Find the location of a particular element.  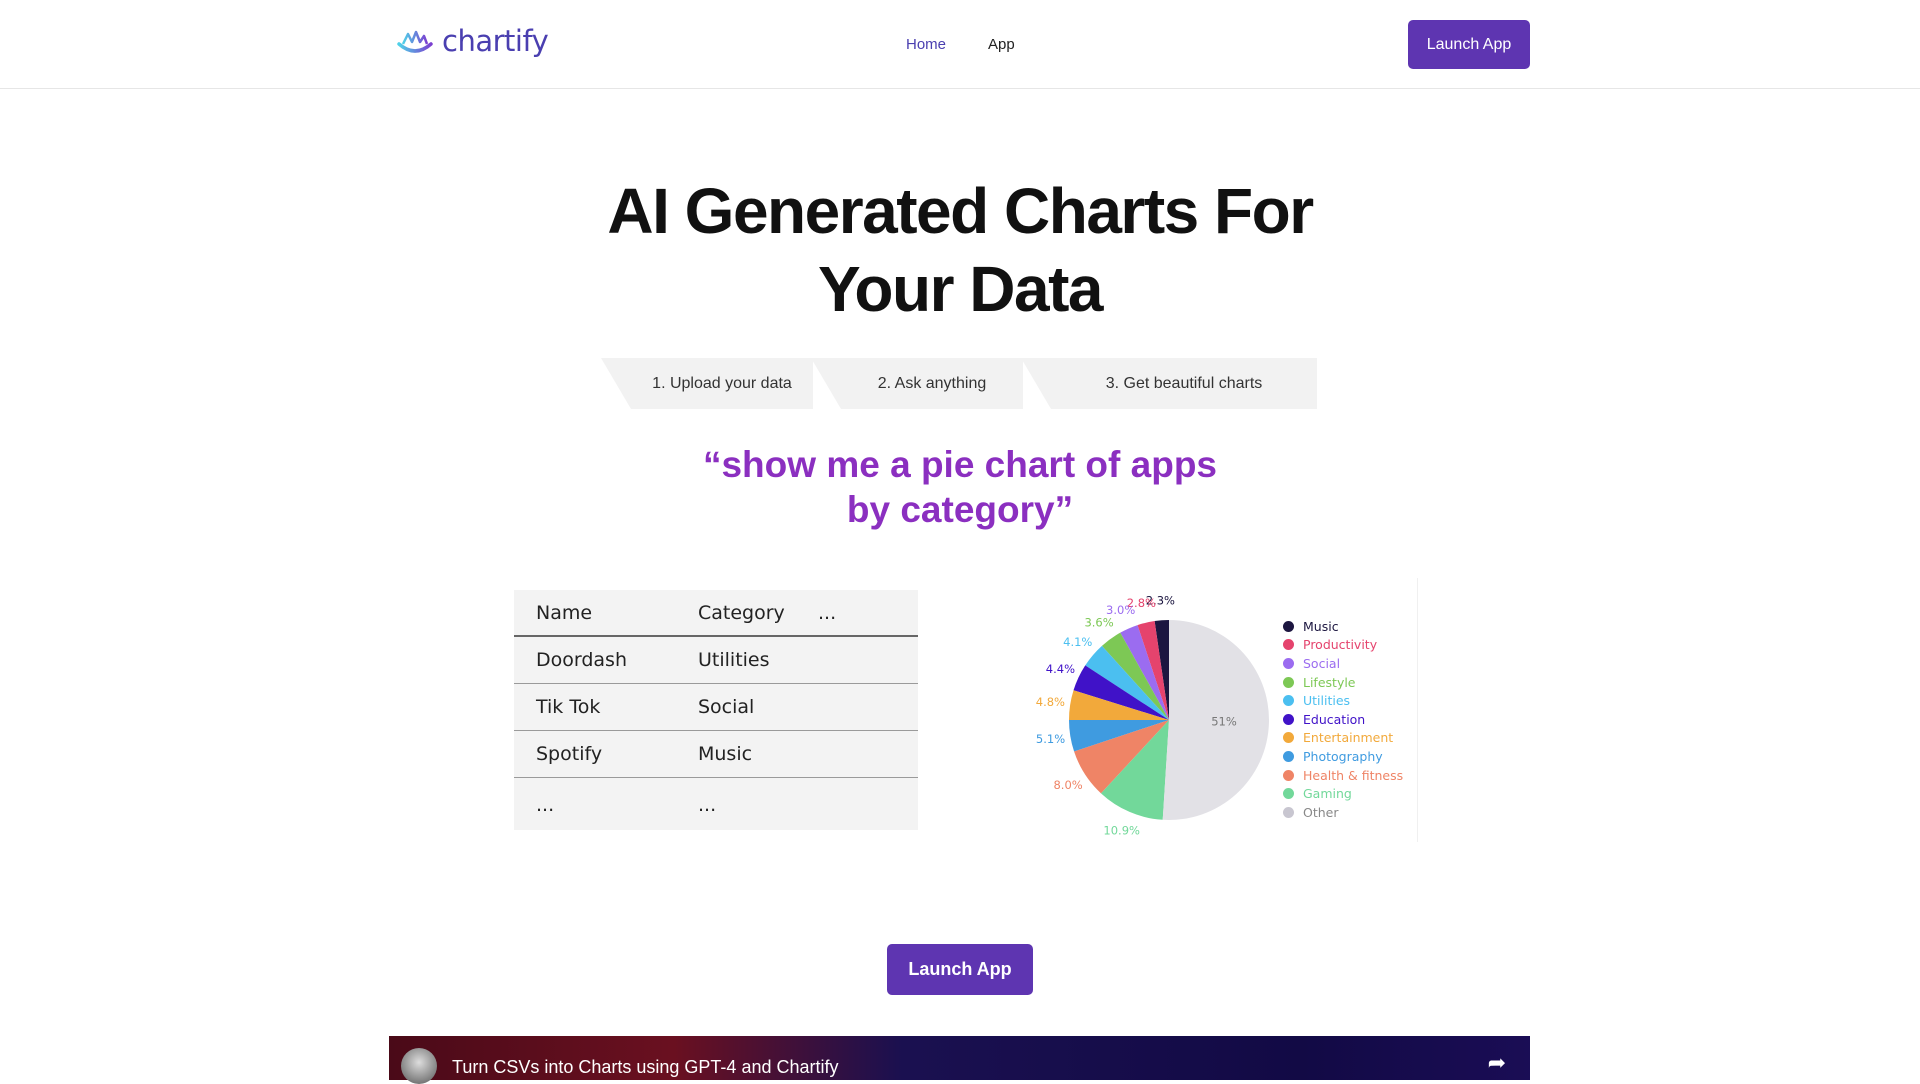

cell-name: Spotify is located at coordinates (569, 754).